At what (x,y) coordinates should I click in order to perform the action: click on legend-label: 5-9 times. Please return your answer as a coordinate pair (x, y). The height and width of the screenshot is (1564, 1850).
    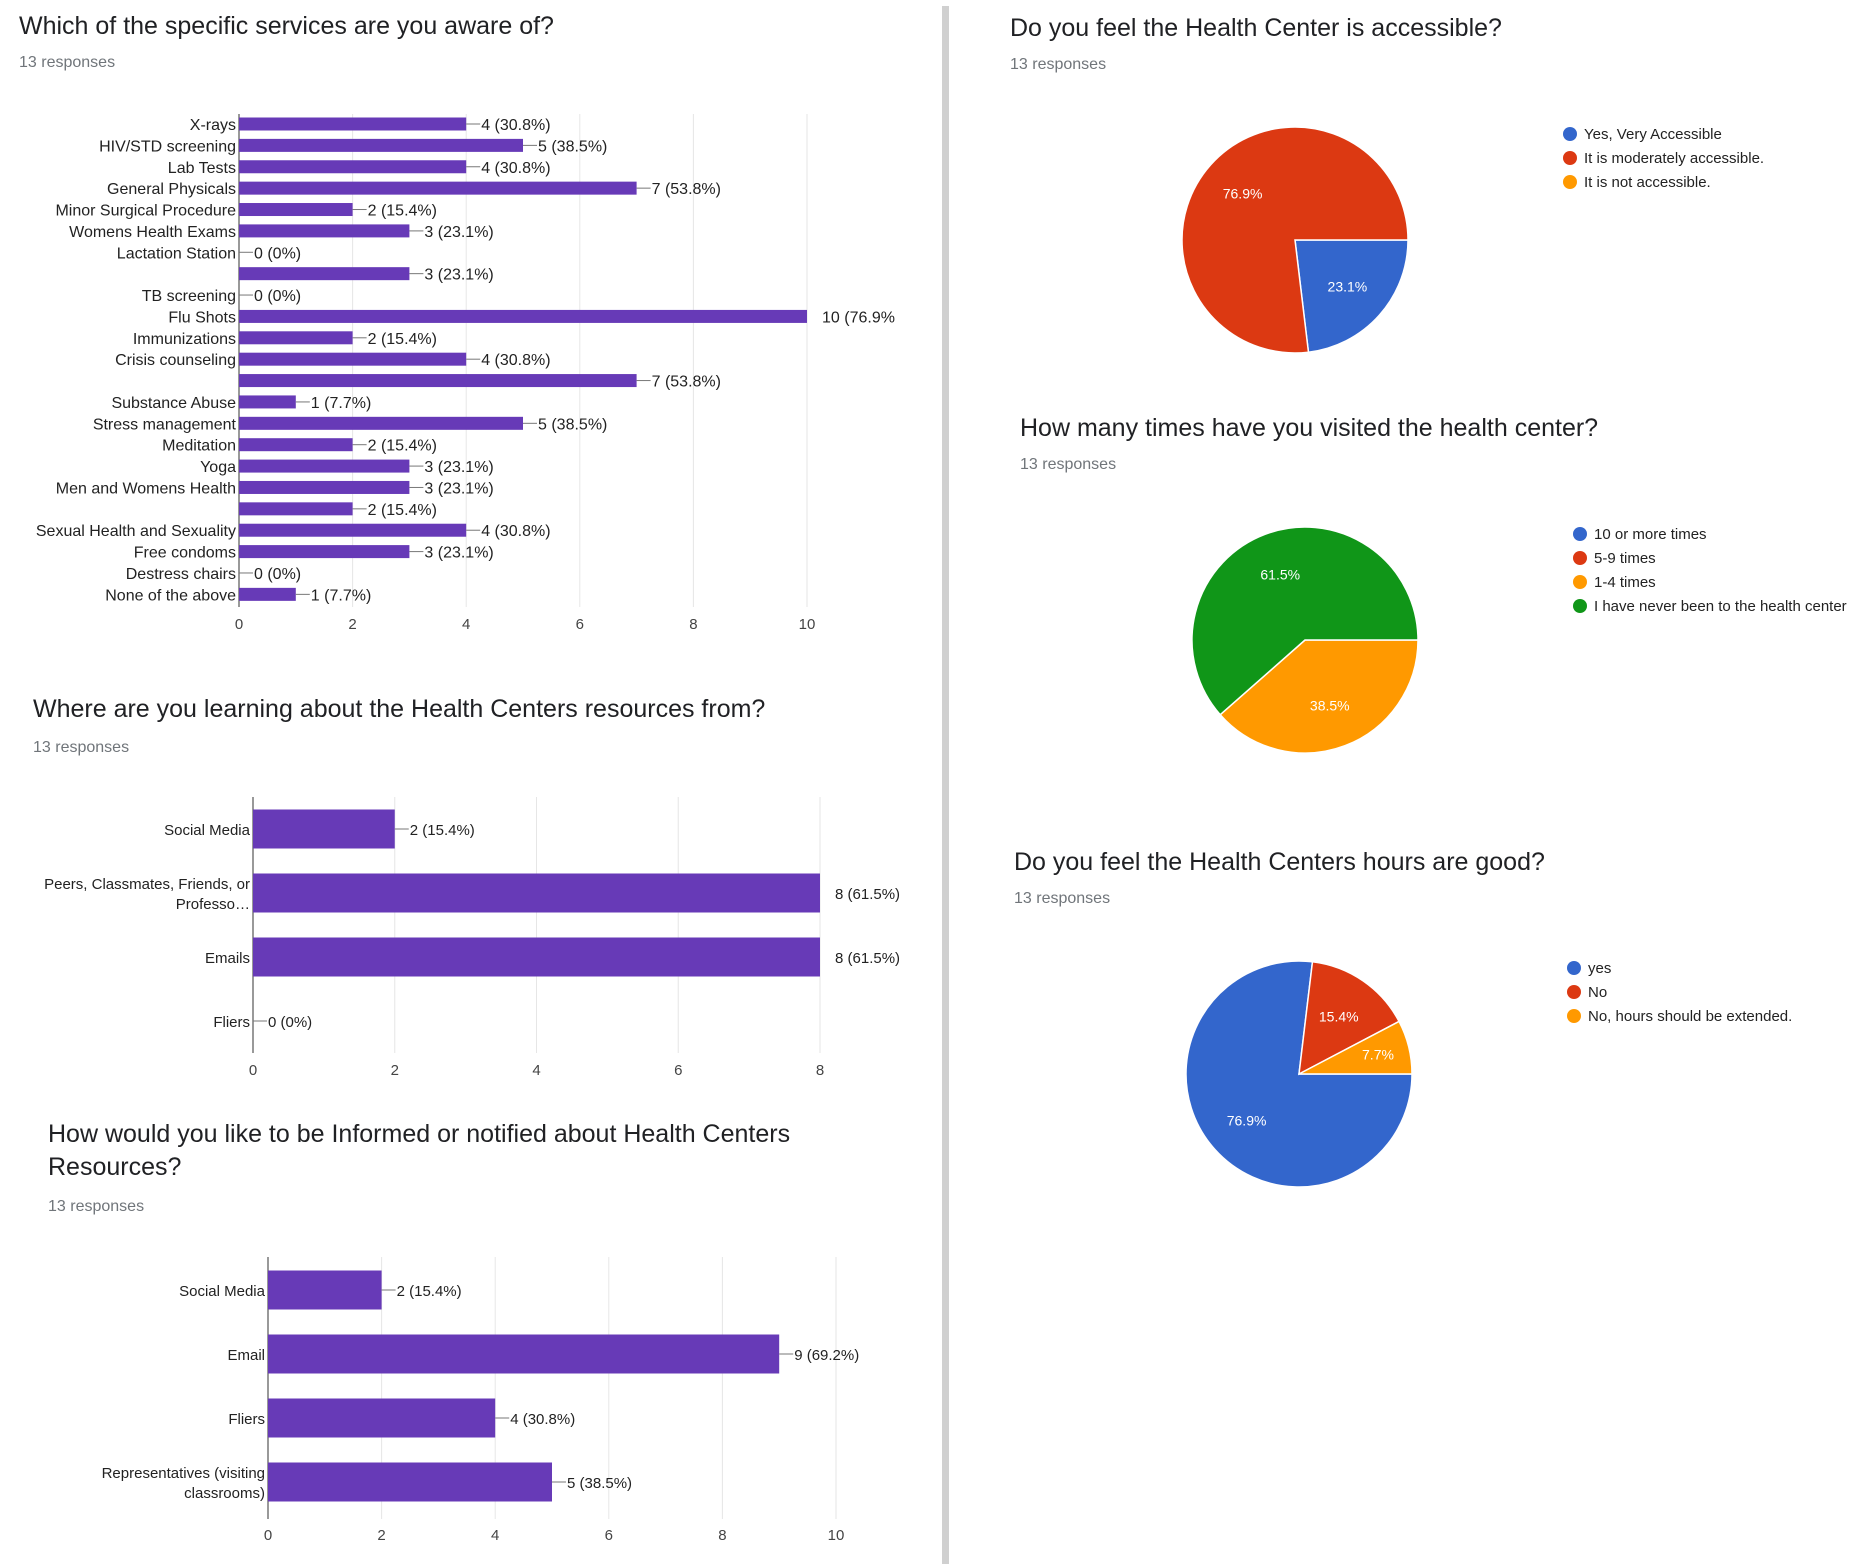
    Looking at the image, I should click on (1625, 558).